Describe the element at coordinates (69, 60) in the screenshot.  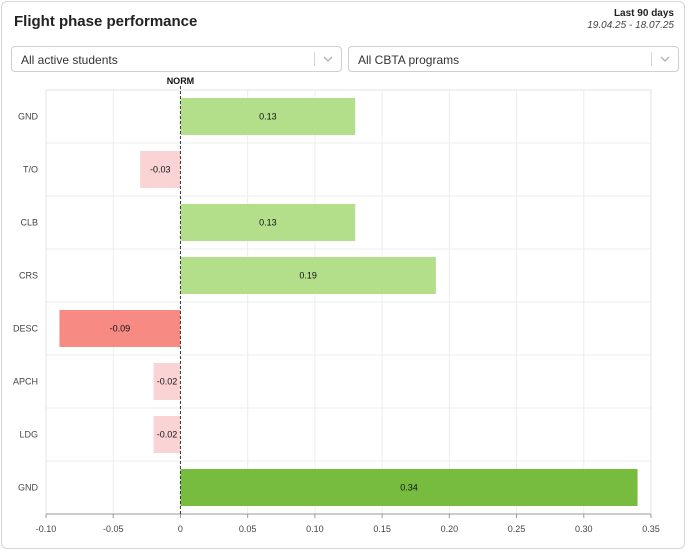
I see `students-select-value: All active students` at that location.